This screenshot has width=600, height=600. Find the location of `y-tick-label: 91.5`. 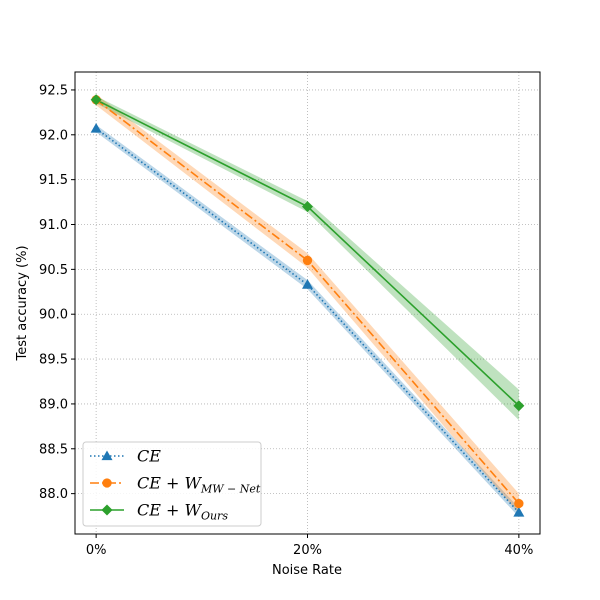

y-tick-label: 91.5 is located at coordinates (53, 180).